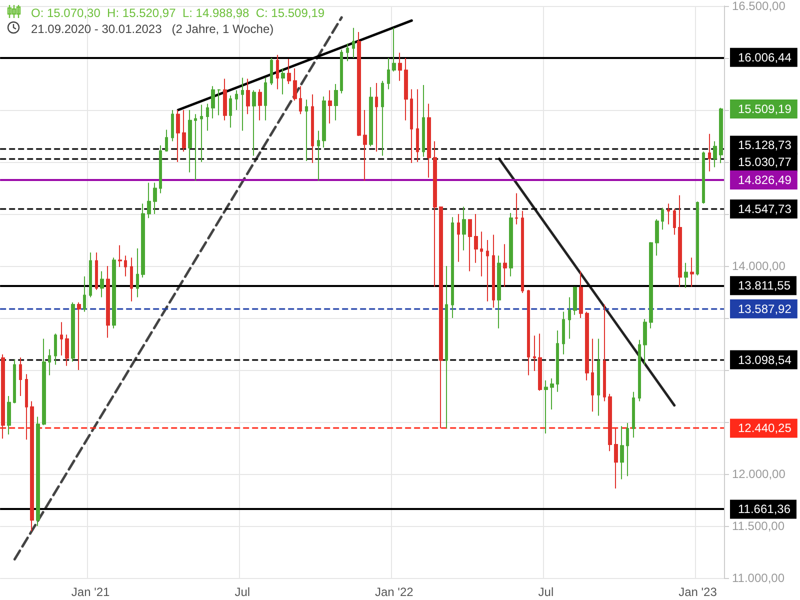 This screenshot has width=800, height=600. Describe the element at coordinates (765, 209) in the screenshot. I see `ref-line-label: 14.547,73` at that location.